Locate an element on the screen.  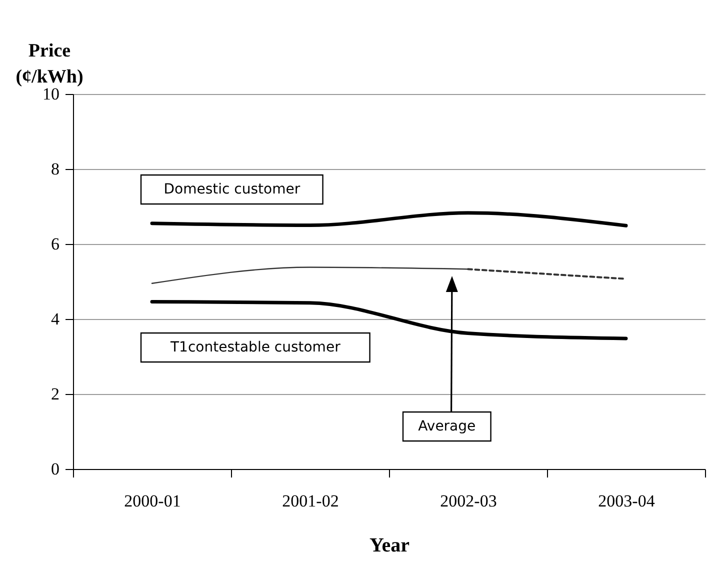
x-tick-label: 2002-03 is located at coordinates (468, 501).